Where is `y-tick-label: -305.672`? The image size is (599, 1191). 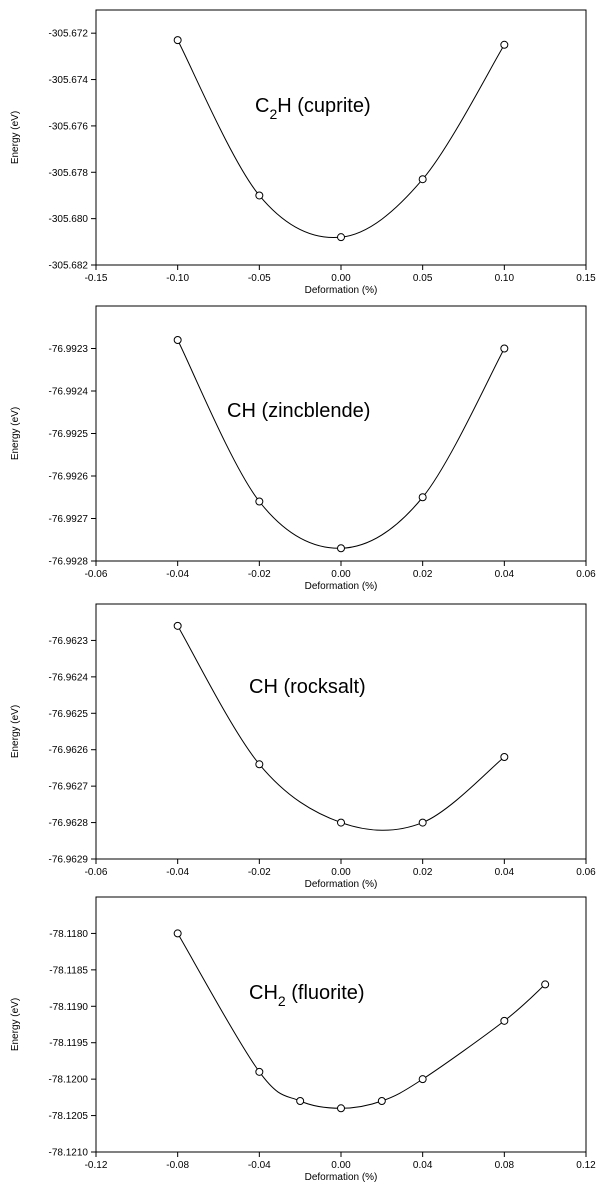
y-tick-label: -305.672 is located at coordinates (69, 34).